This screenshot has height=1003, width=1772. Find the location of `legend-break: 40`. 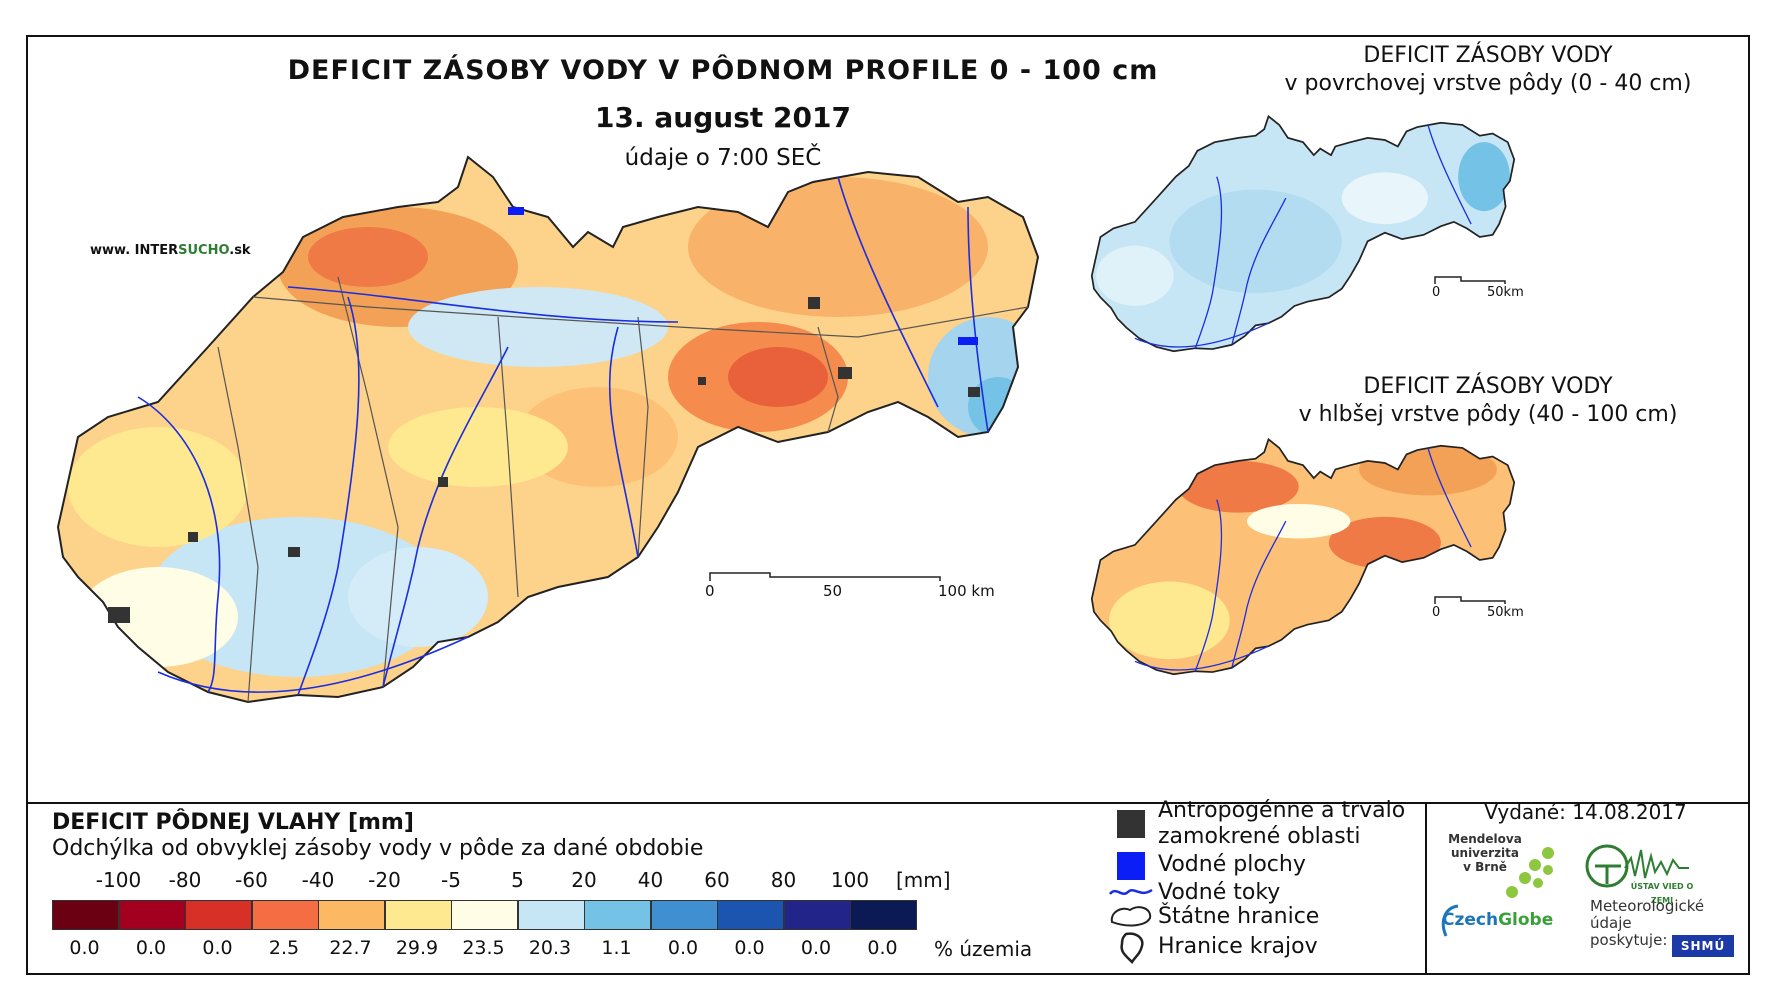

legend-break: 40 is located at coordinates (650, 880).